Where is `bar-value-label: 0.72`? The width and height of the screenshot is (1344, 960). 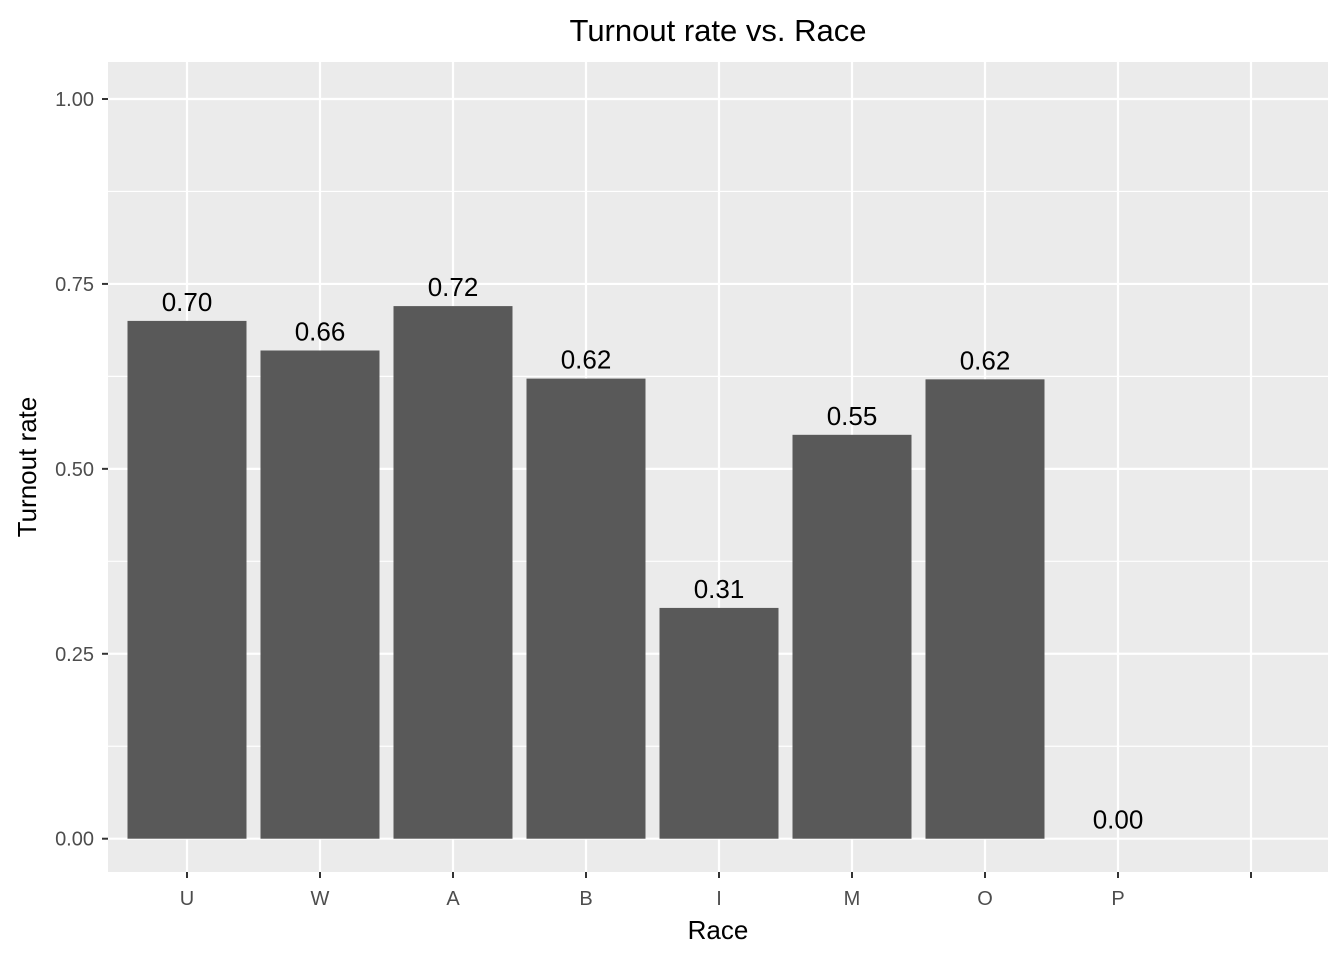 bar-value-label: 0.72 is located at coordinates (453, 287).